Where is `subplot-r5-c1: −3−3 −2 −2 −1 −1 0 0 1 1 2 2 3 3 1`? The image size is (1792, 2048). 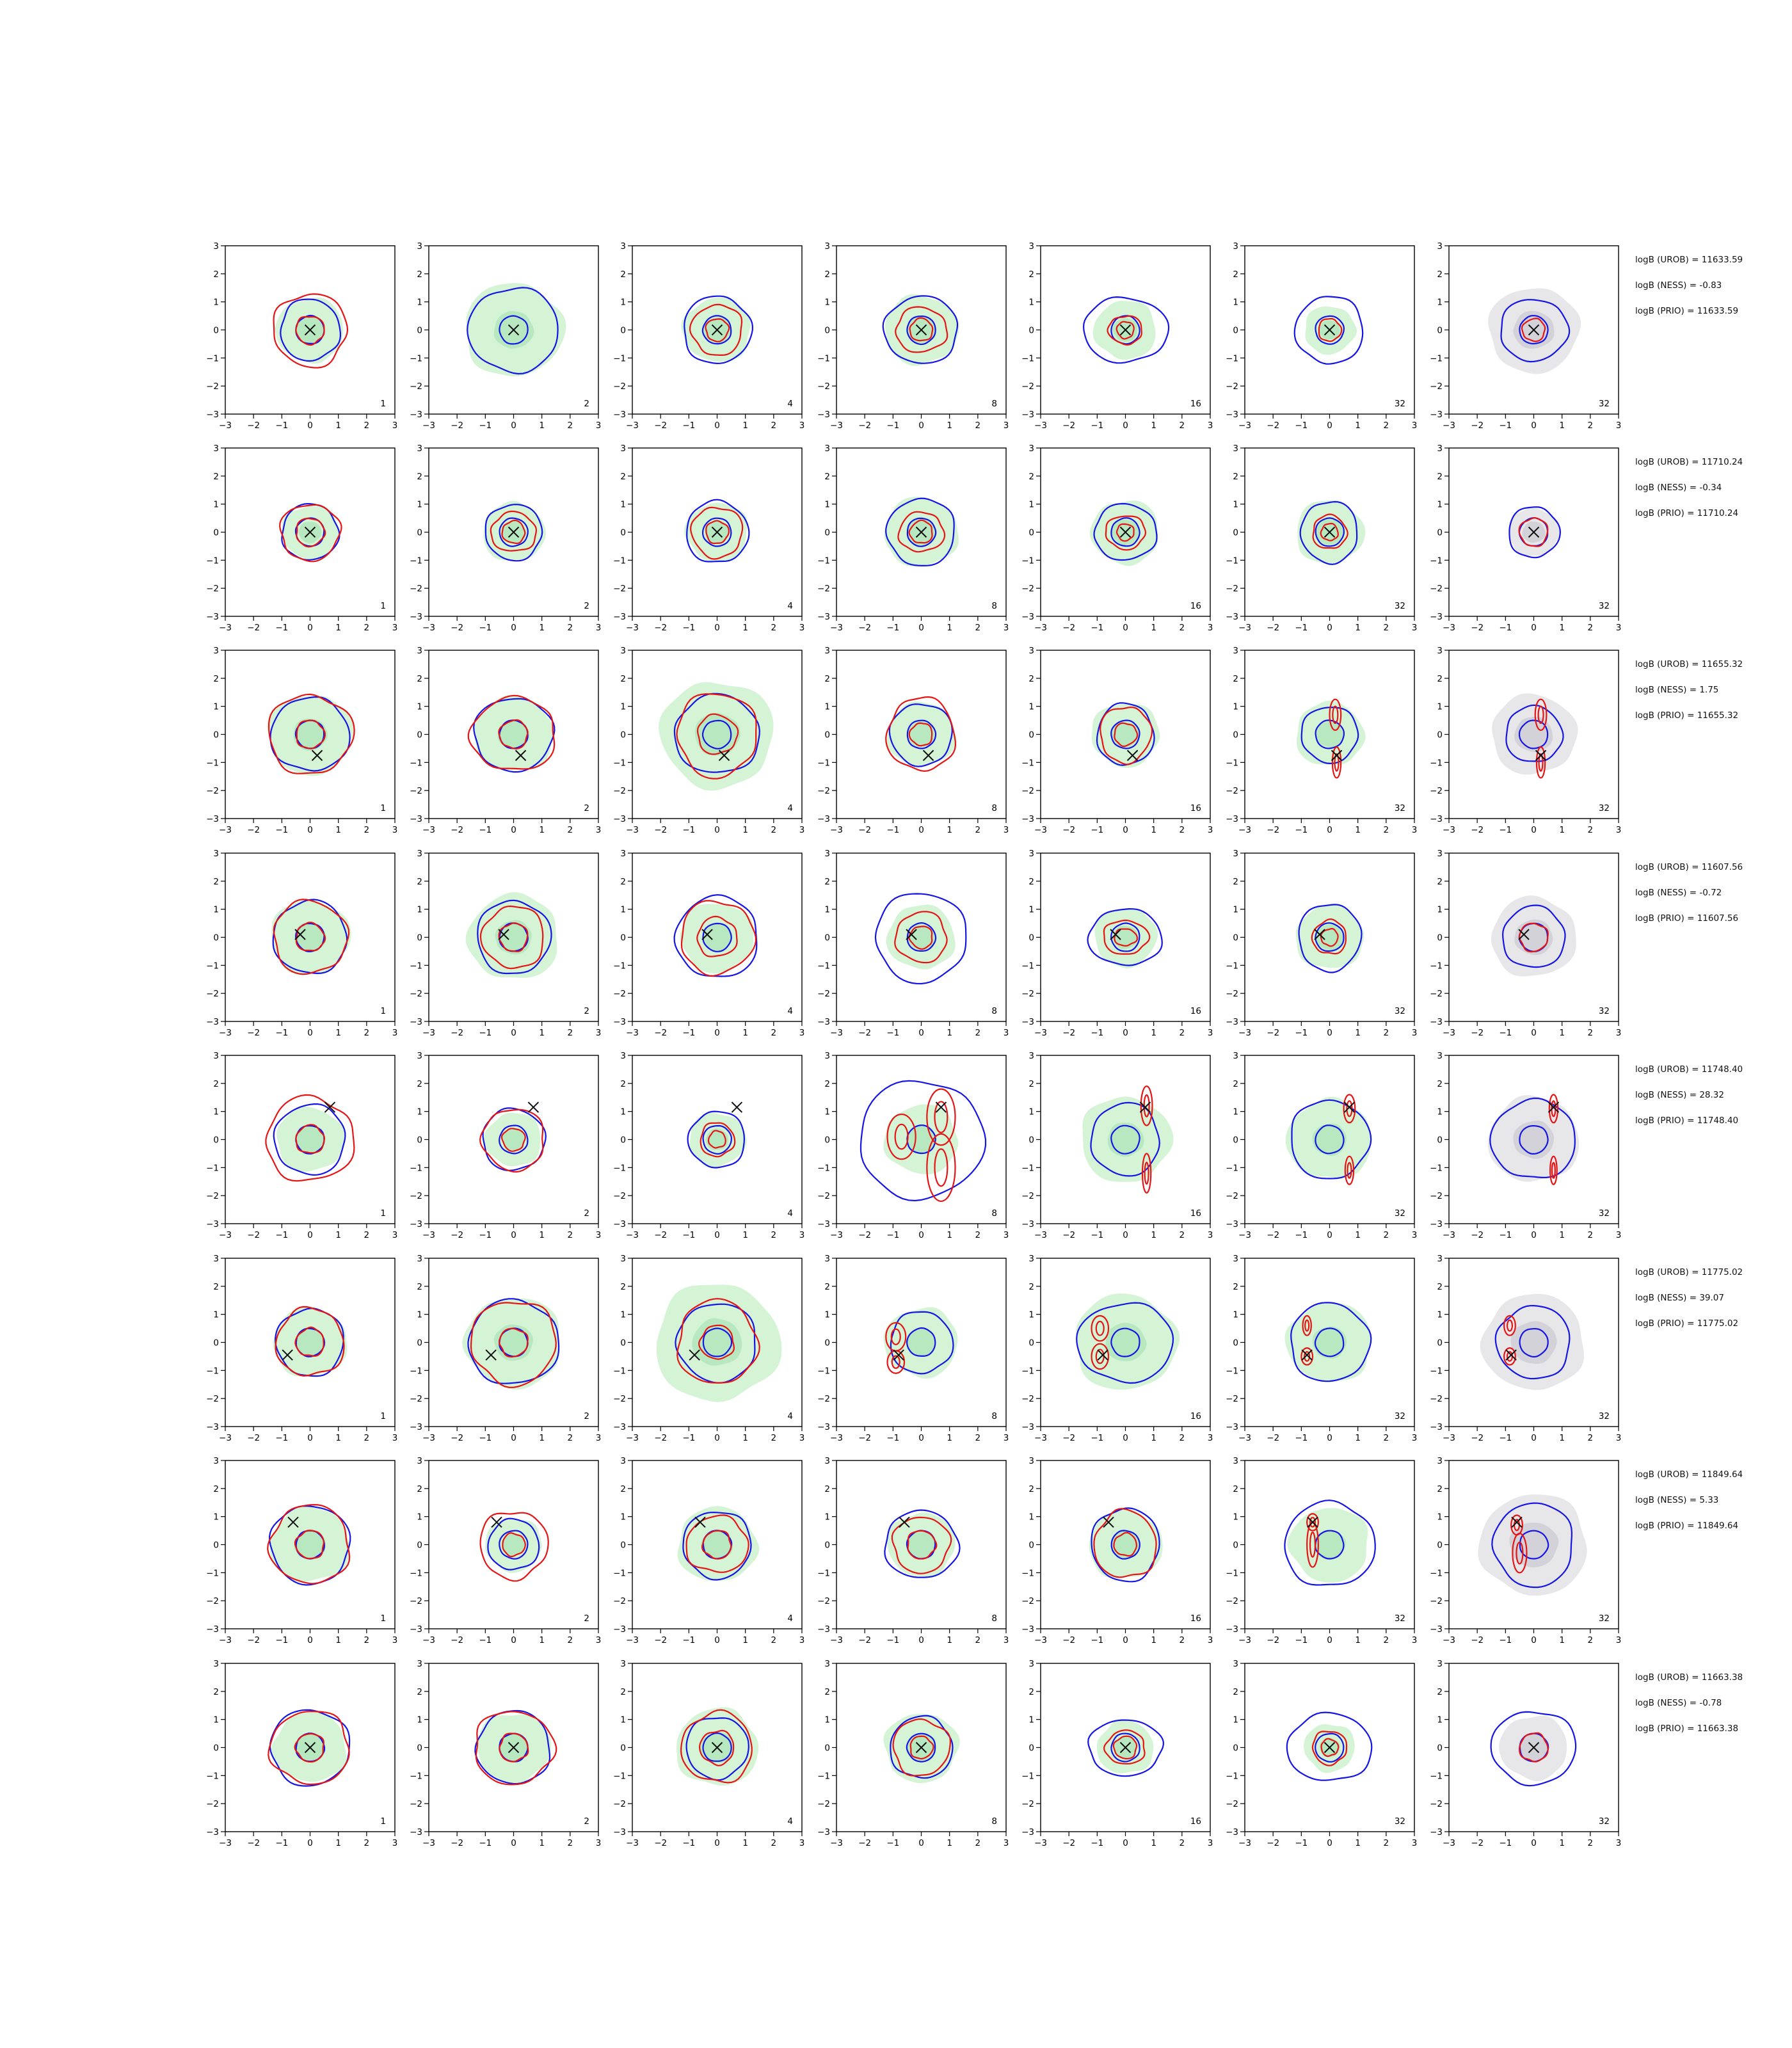 subplot-r5-c1: −3−3 −2 −2 −1 −1 0 0 1 1 2 2 3 3 1 is located at coordinates (301, 1145).